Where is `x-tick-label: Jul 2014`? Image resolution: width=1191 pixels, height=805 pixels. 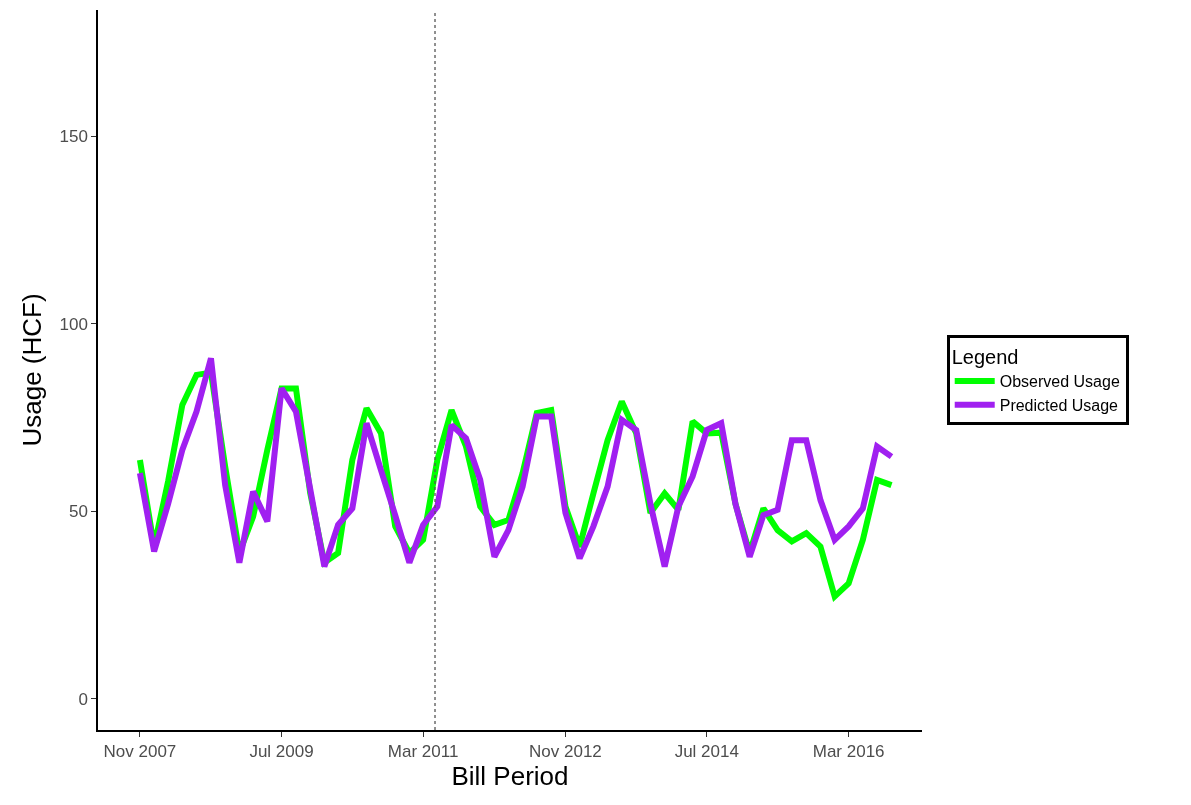
x-tick-label: Jul 2014 is located at coordinates (706, 752).